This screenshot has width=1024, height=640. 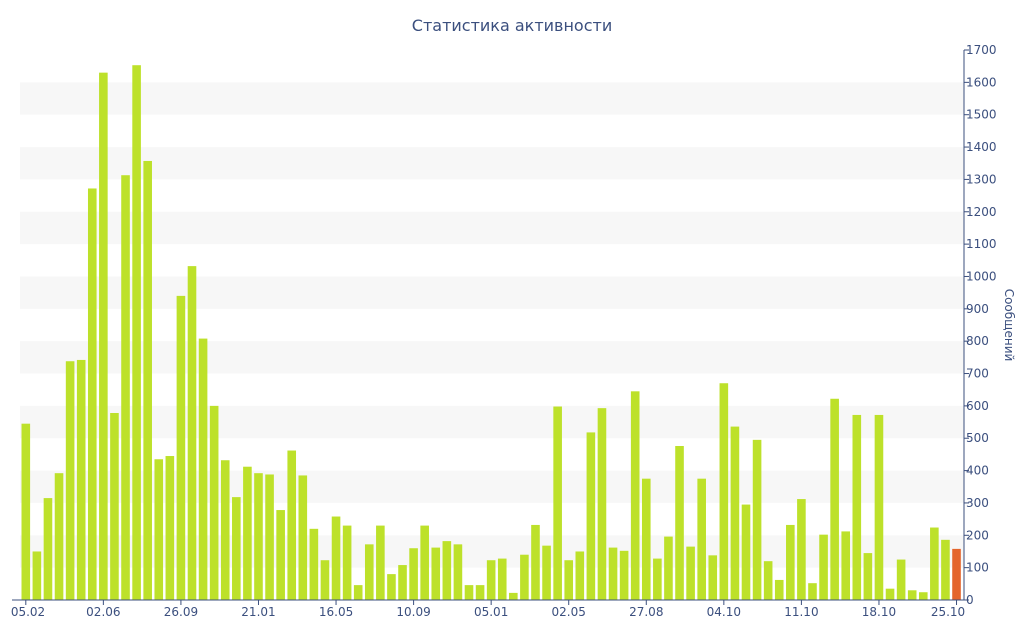 What do you see at coordinates (981, 147) in the screenshot?
I see `y-tick-label: 1400` at bounding box center [981, 147].